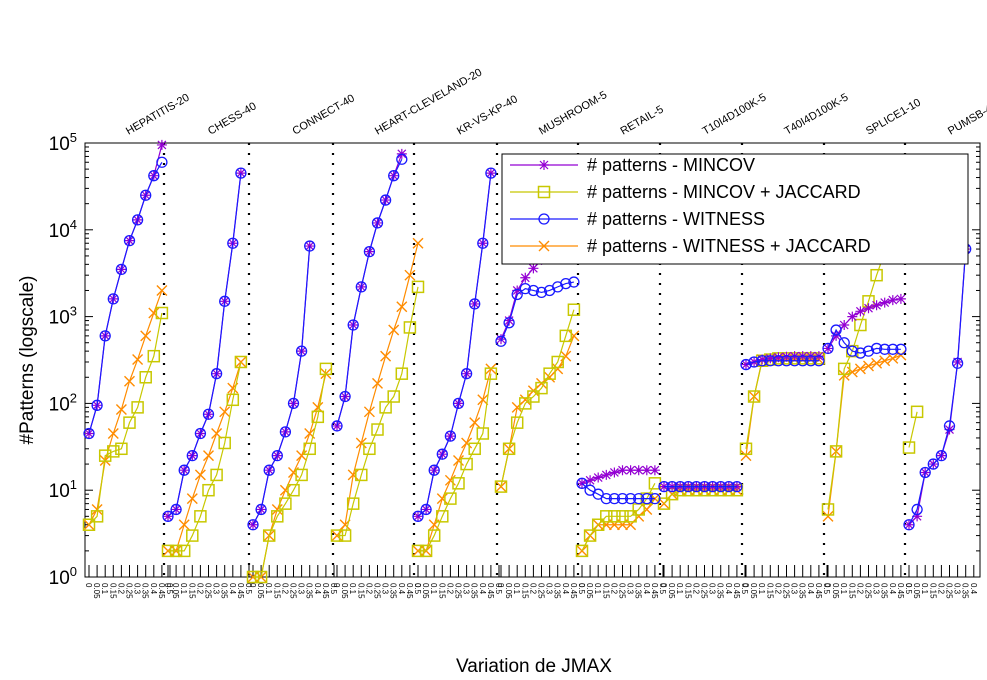  What do you see at coordinates (966, 119) in the screenshot?
I see `dataset-label: PUMSB-40` at bounding box center [966, 119].